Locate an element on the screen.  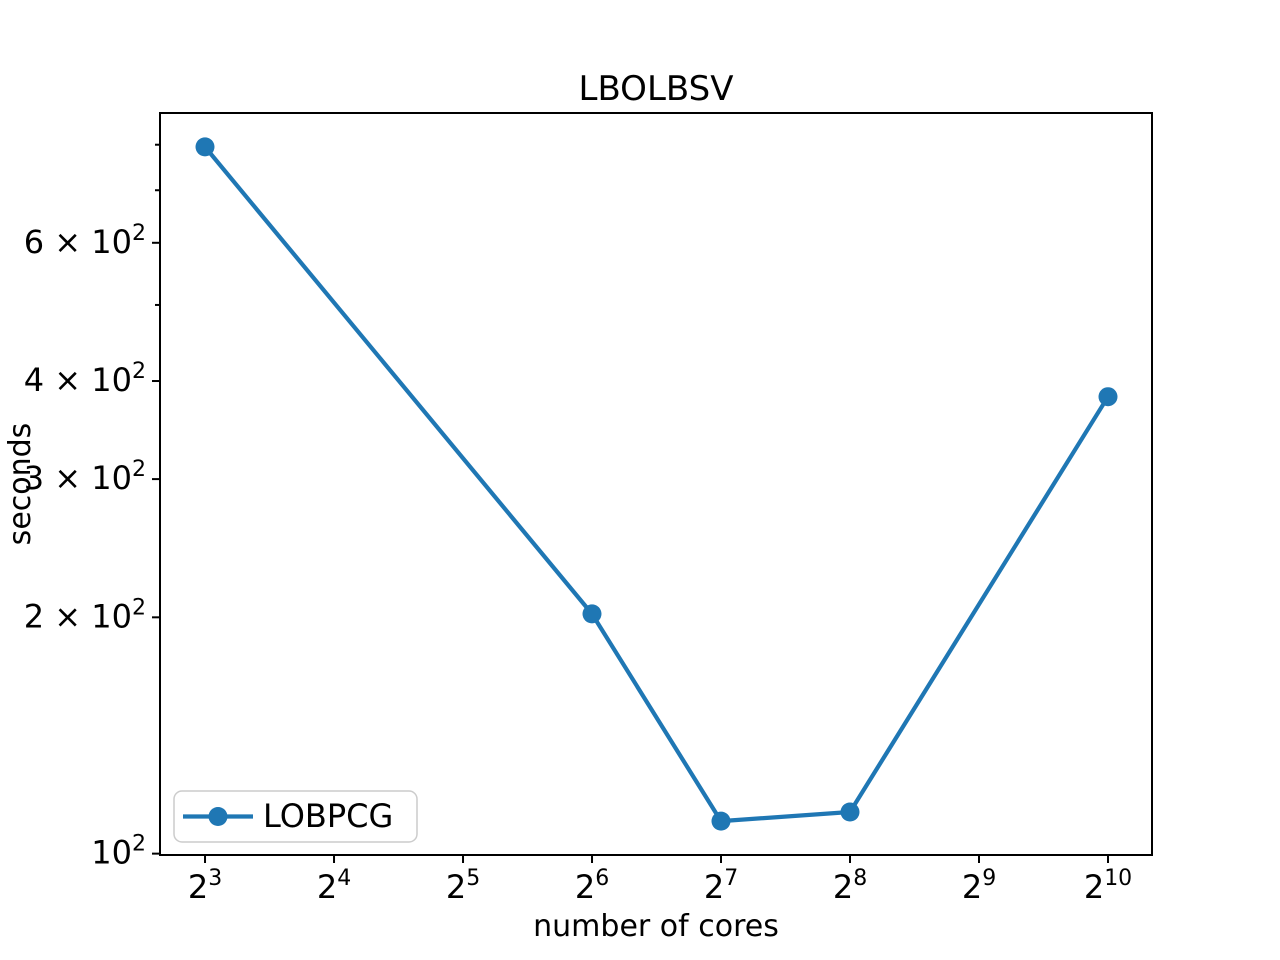
legend: LOBPCG is located at coordinates (295, 816).